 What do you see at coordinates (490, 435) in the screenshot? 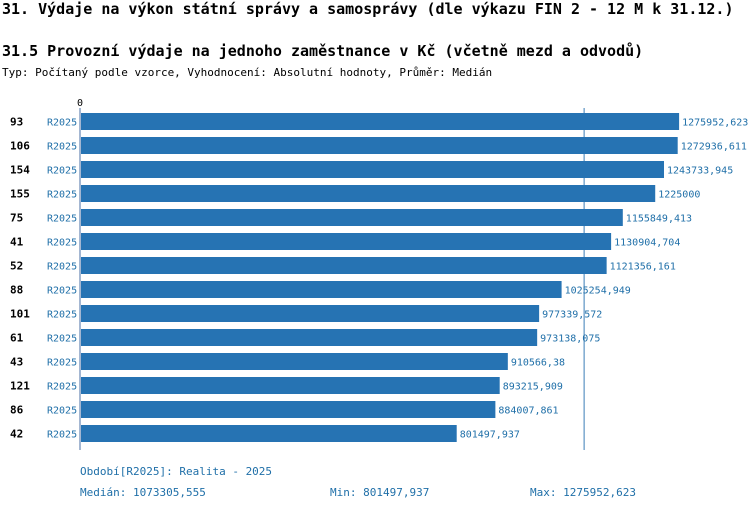
I see `value-label: 801497,937` at bounding box center [490, 435].